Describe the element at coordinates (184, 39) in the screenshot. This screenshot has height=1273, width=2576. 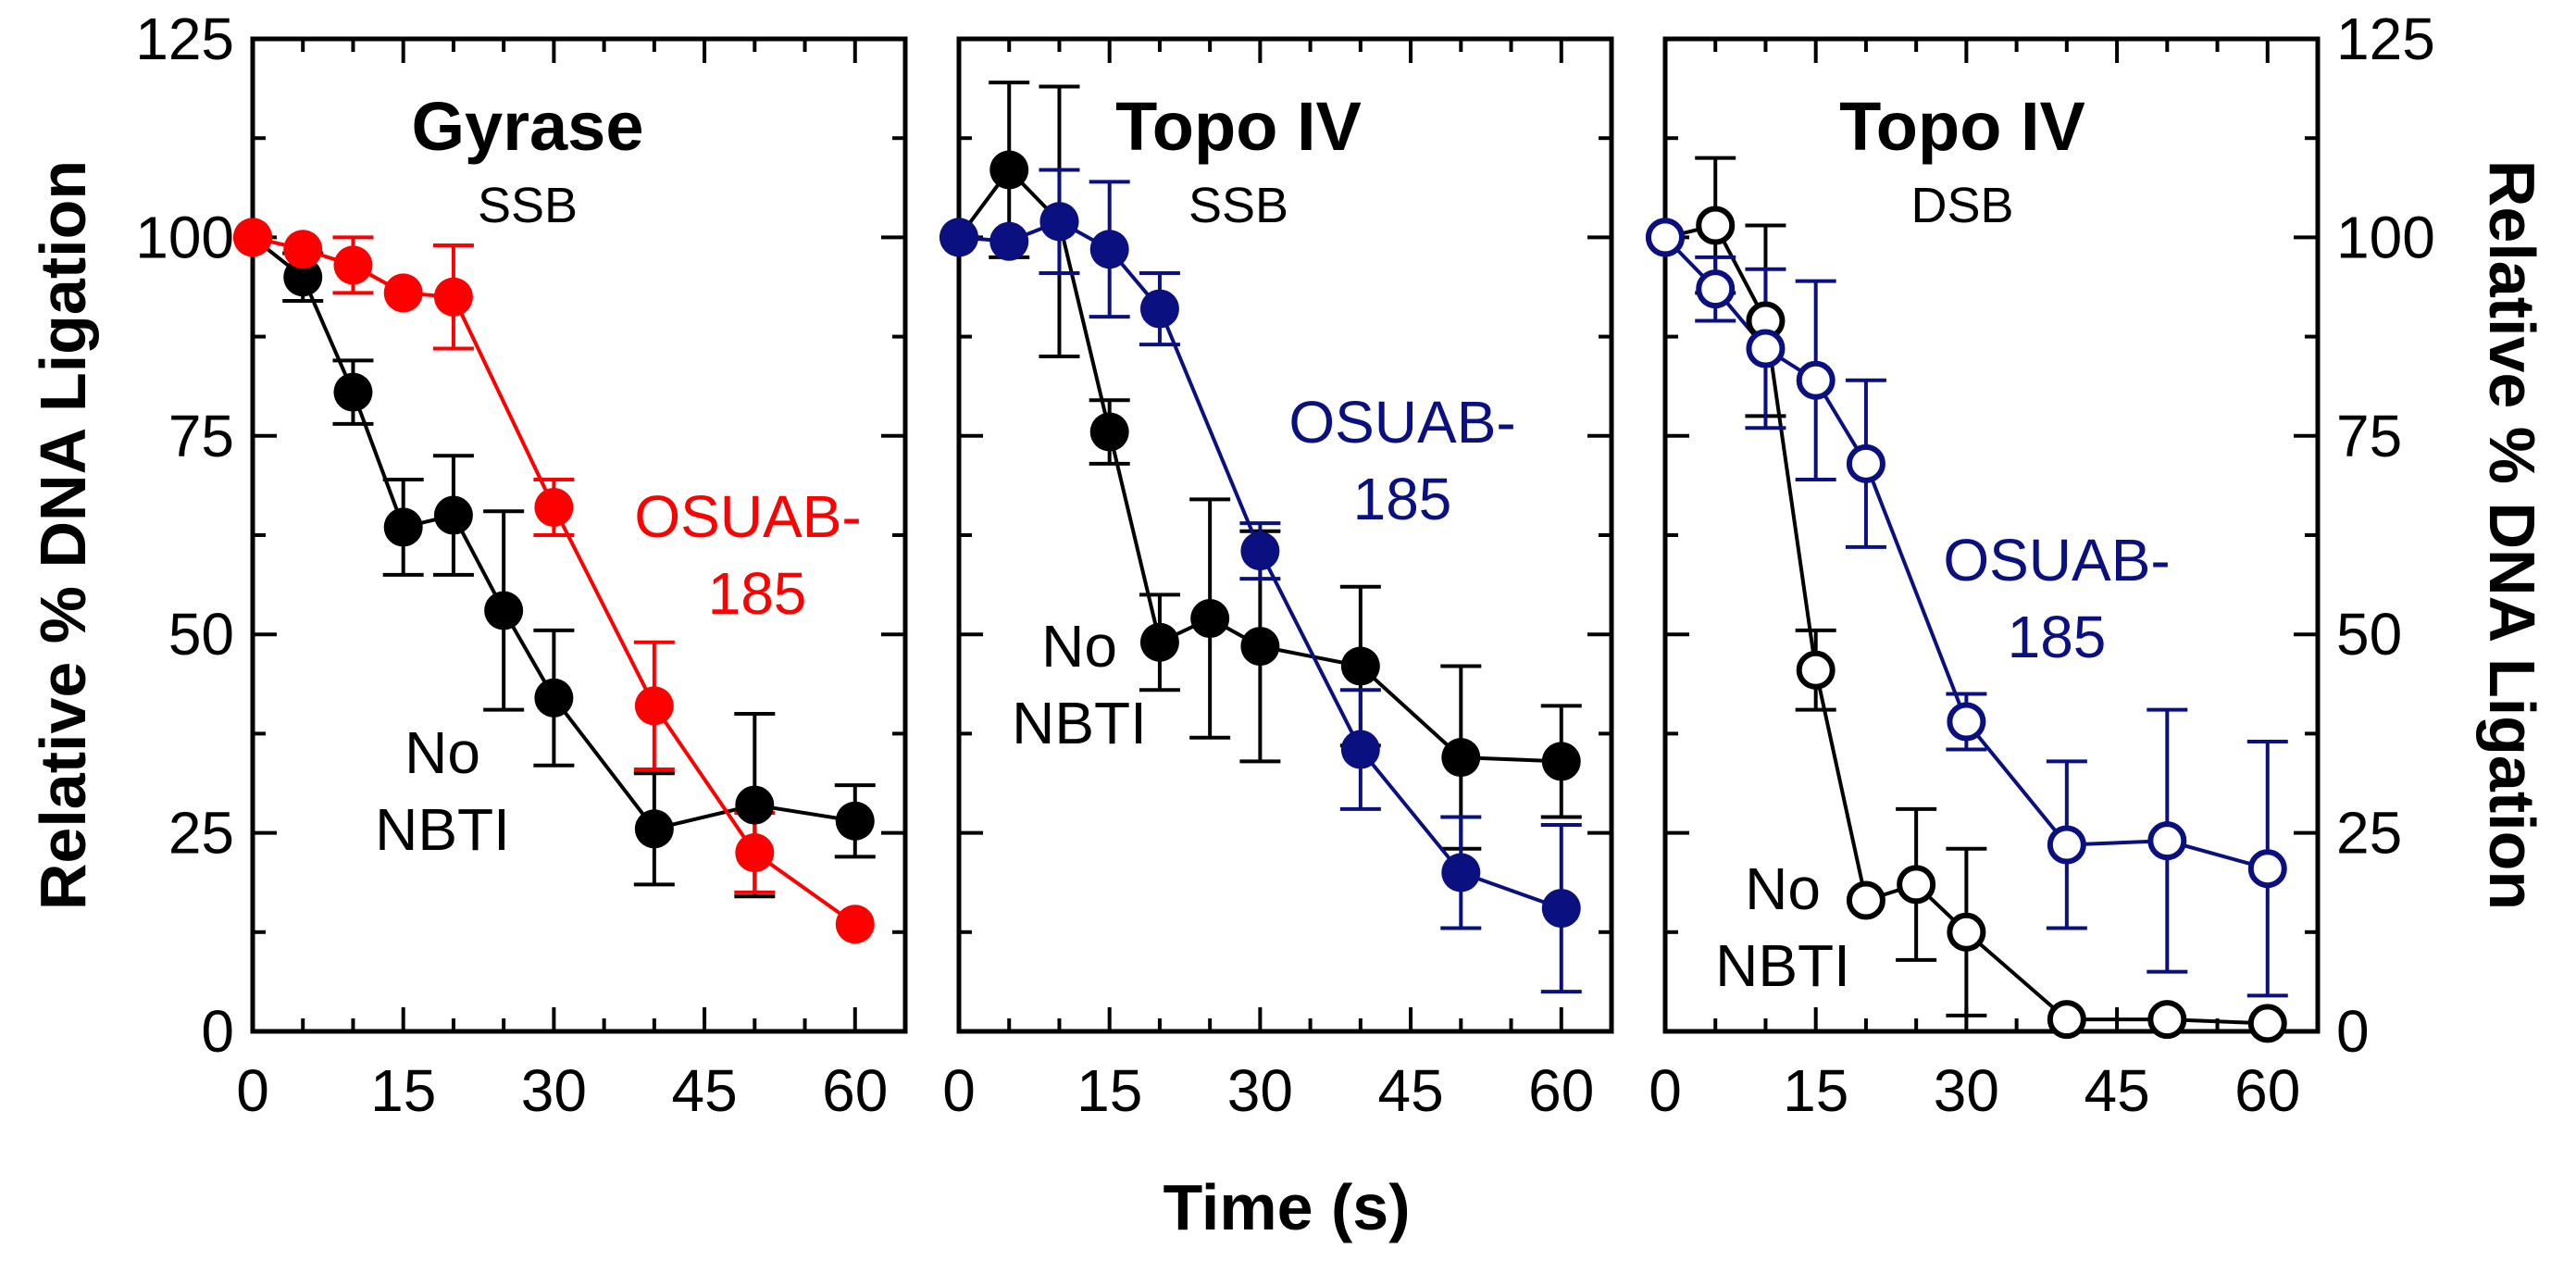
I see `left-y-tick-label: 125` at that location.